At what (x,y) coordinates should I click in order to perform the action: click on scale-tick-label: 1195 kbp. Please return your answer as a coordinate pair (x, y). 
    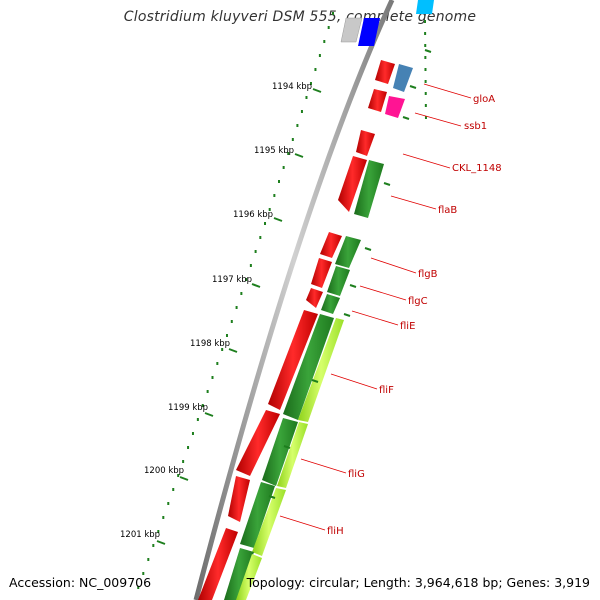
    Looking at the image, I should click on (274, 151).